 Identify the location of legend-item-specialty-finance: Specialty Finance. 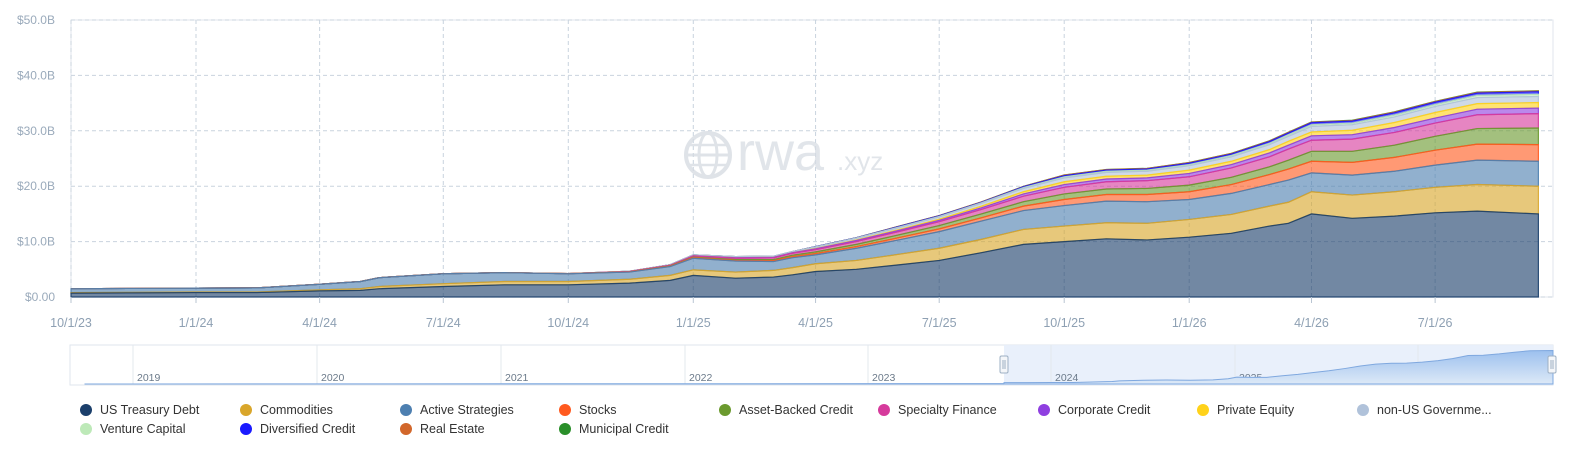
(937, 410).